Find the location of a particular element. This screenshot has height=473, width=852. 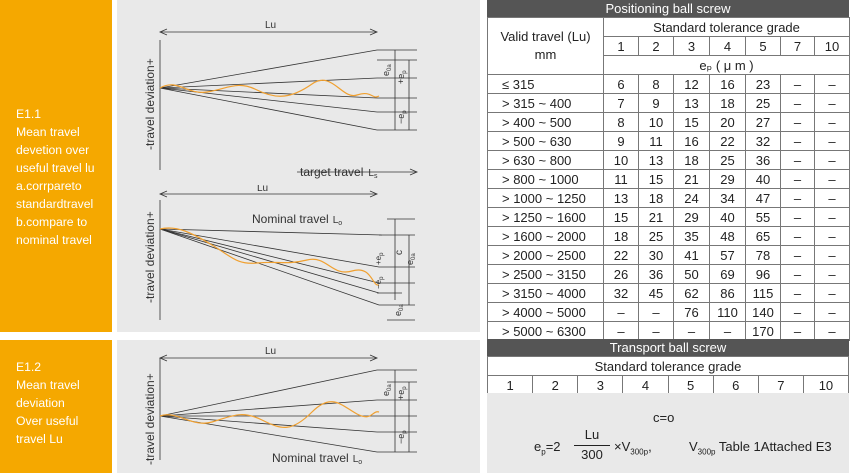

x-axis-label: target travel Ls is located at coordinates (339, 172).